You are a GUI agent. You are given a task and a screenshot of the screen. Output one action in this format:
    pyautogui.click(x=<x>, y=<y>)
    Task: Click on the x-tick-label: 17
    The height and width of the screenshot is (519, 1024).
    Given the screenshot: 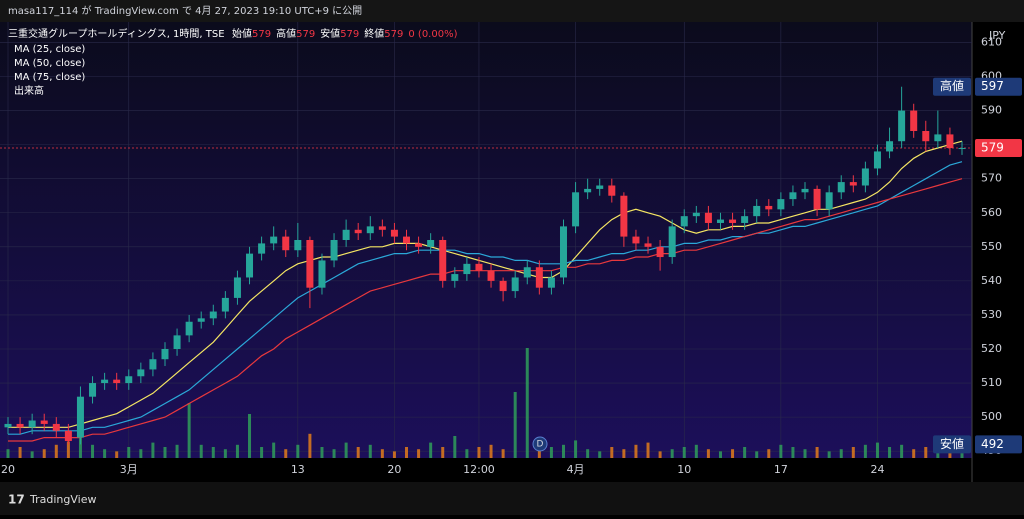 What is the action you would take?
    pyautogui.click(x=781, y=469)
    